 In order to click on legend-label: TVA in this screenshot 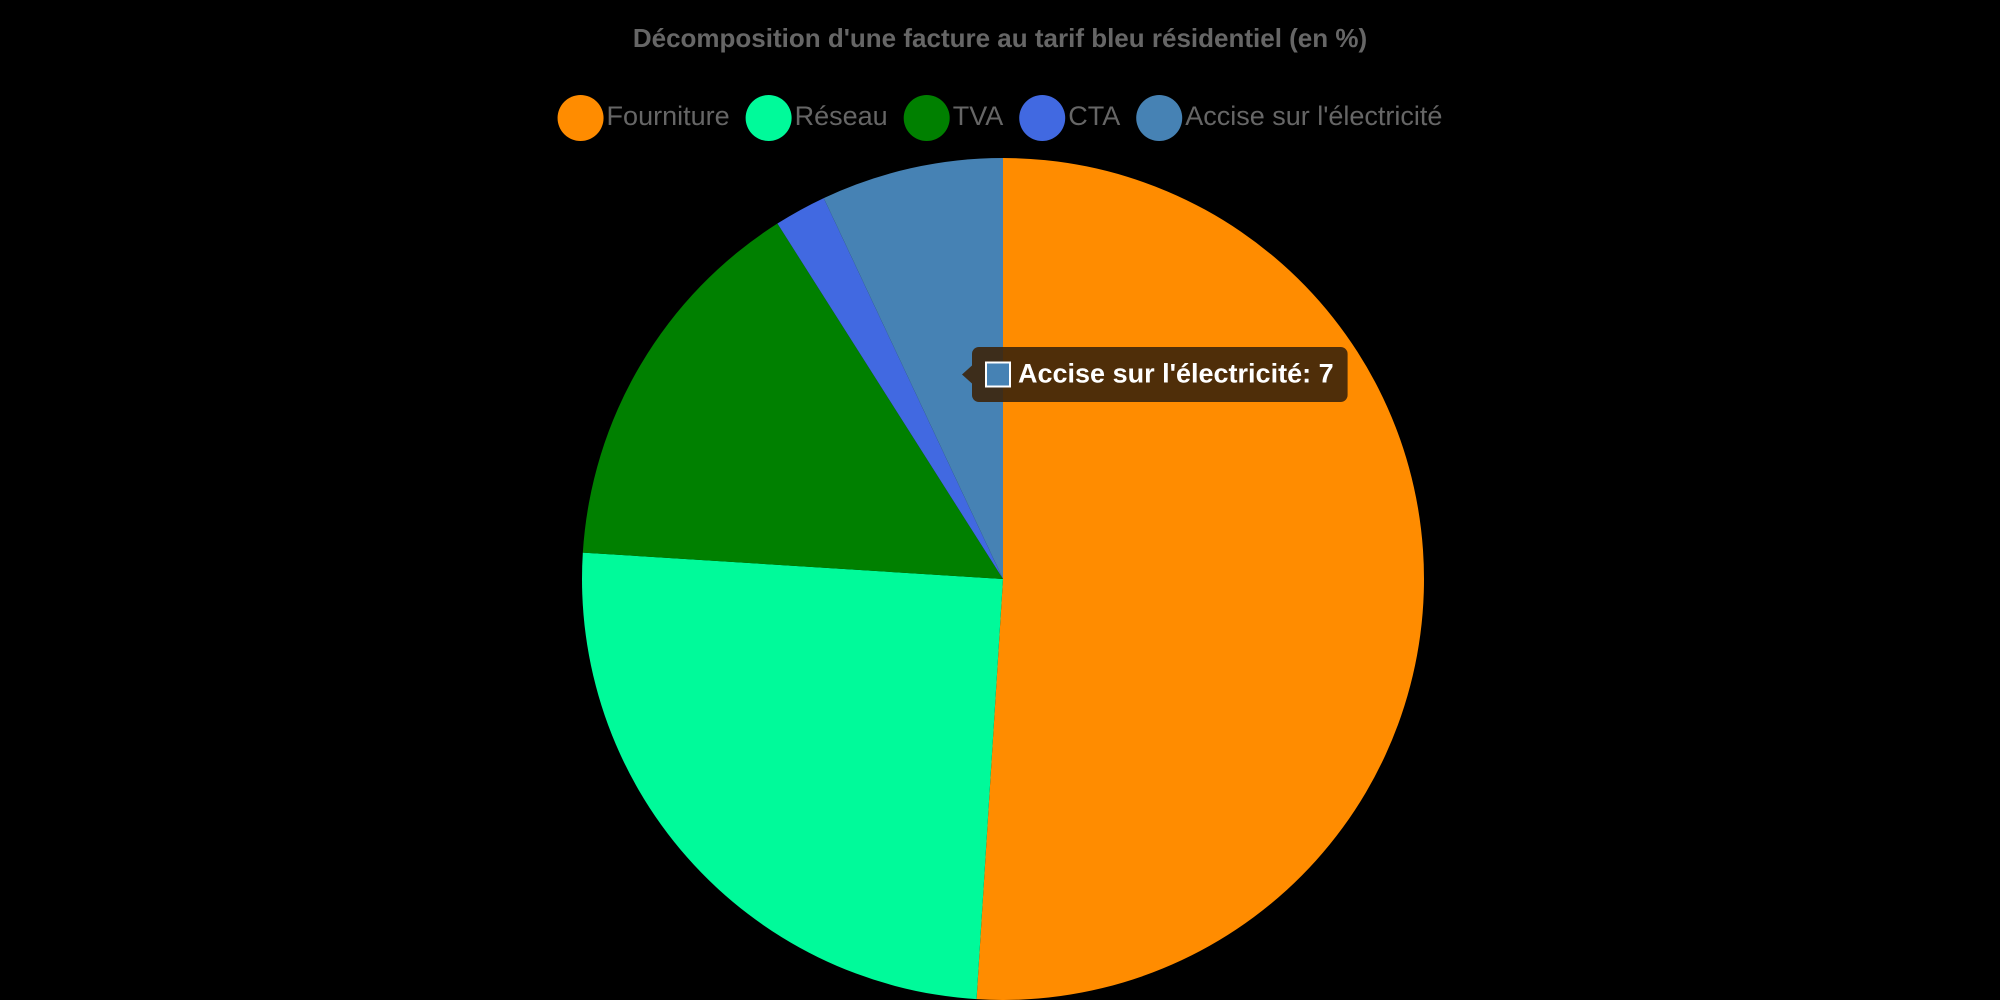, I will do `click(978, 116)`.